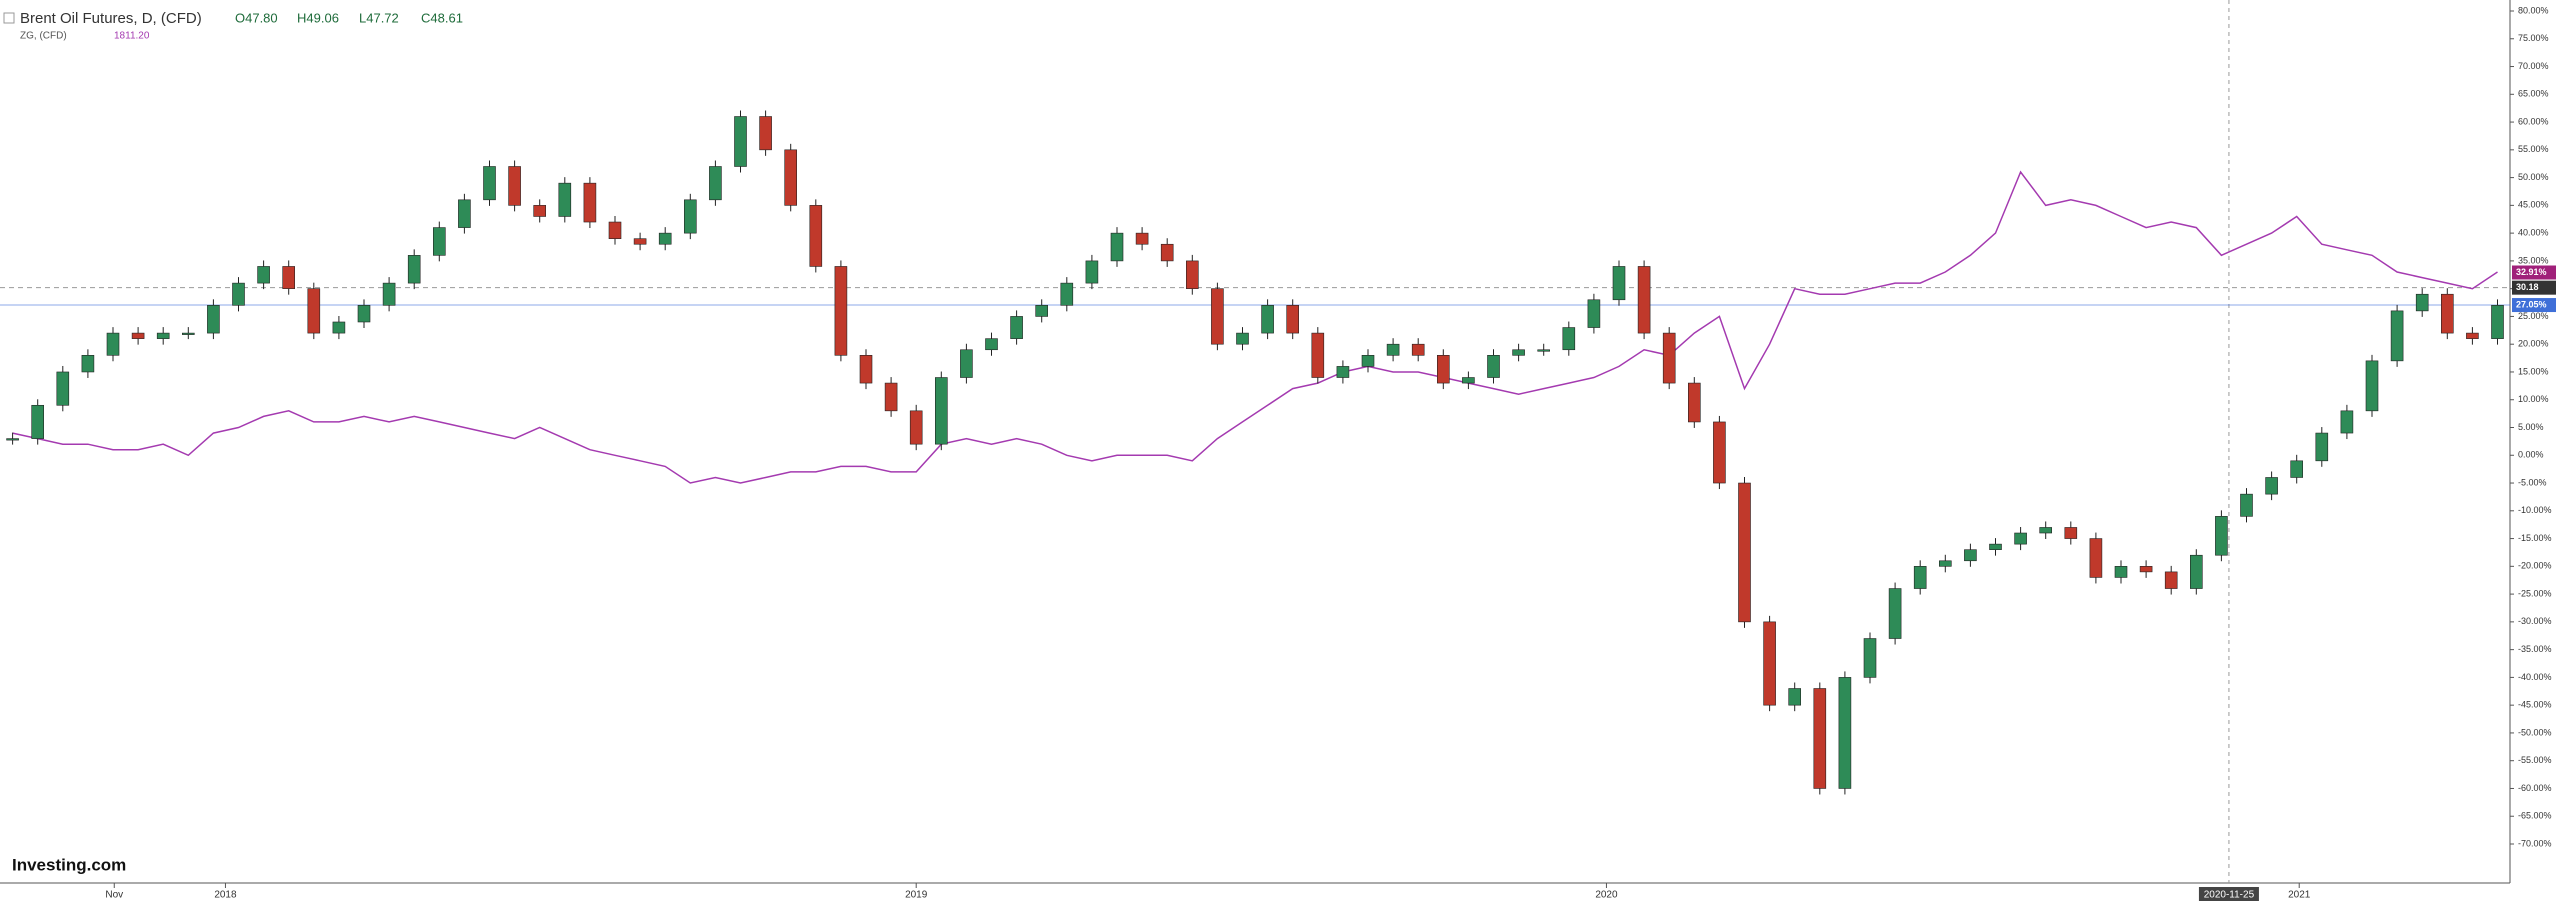  What do you see at coordinates (2535, 760) in the screenshot?
I see `y-tick-label: -55.00%` at bounding box center [2535, 760].